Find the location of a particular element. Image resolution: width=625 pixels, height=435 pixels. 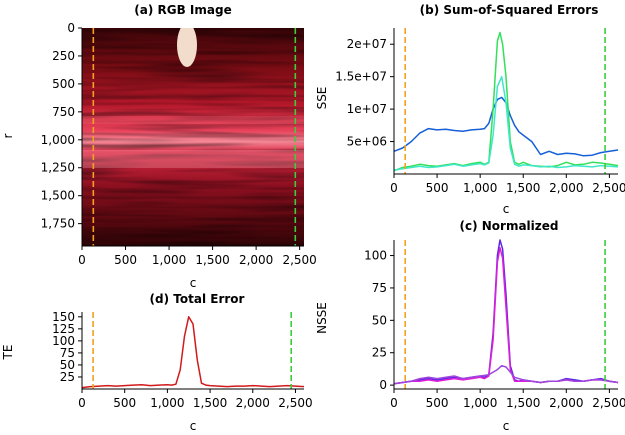

ylabel-rgb-image: r is located at coordinates (8, 135).